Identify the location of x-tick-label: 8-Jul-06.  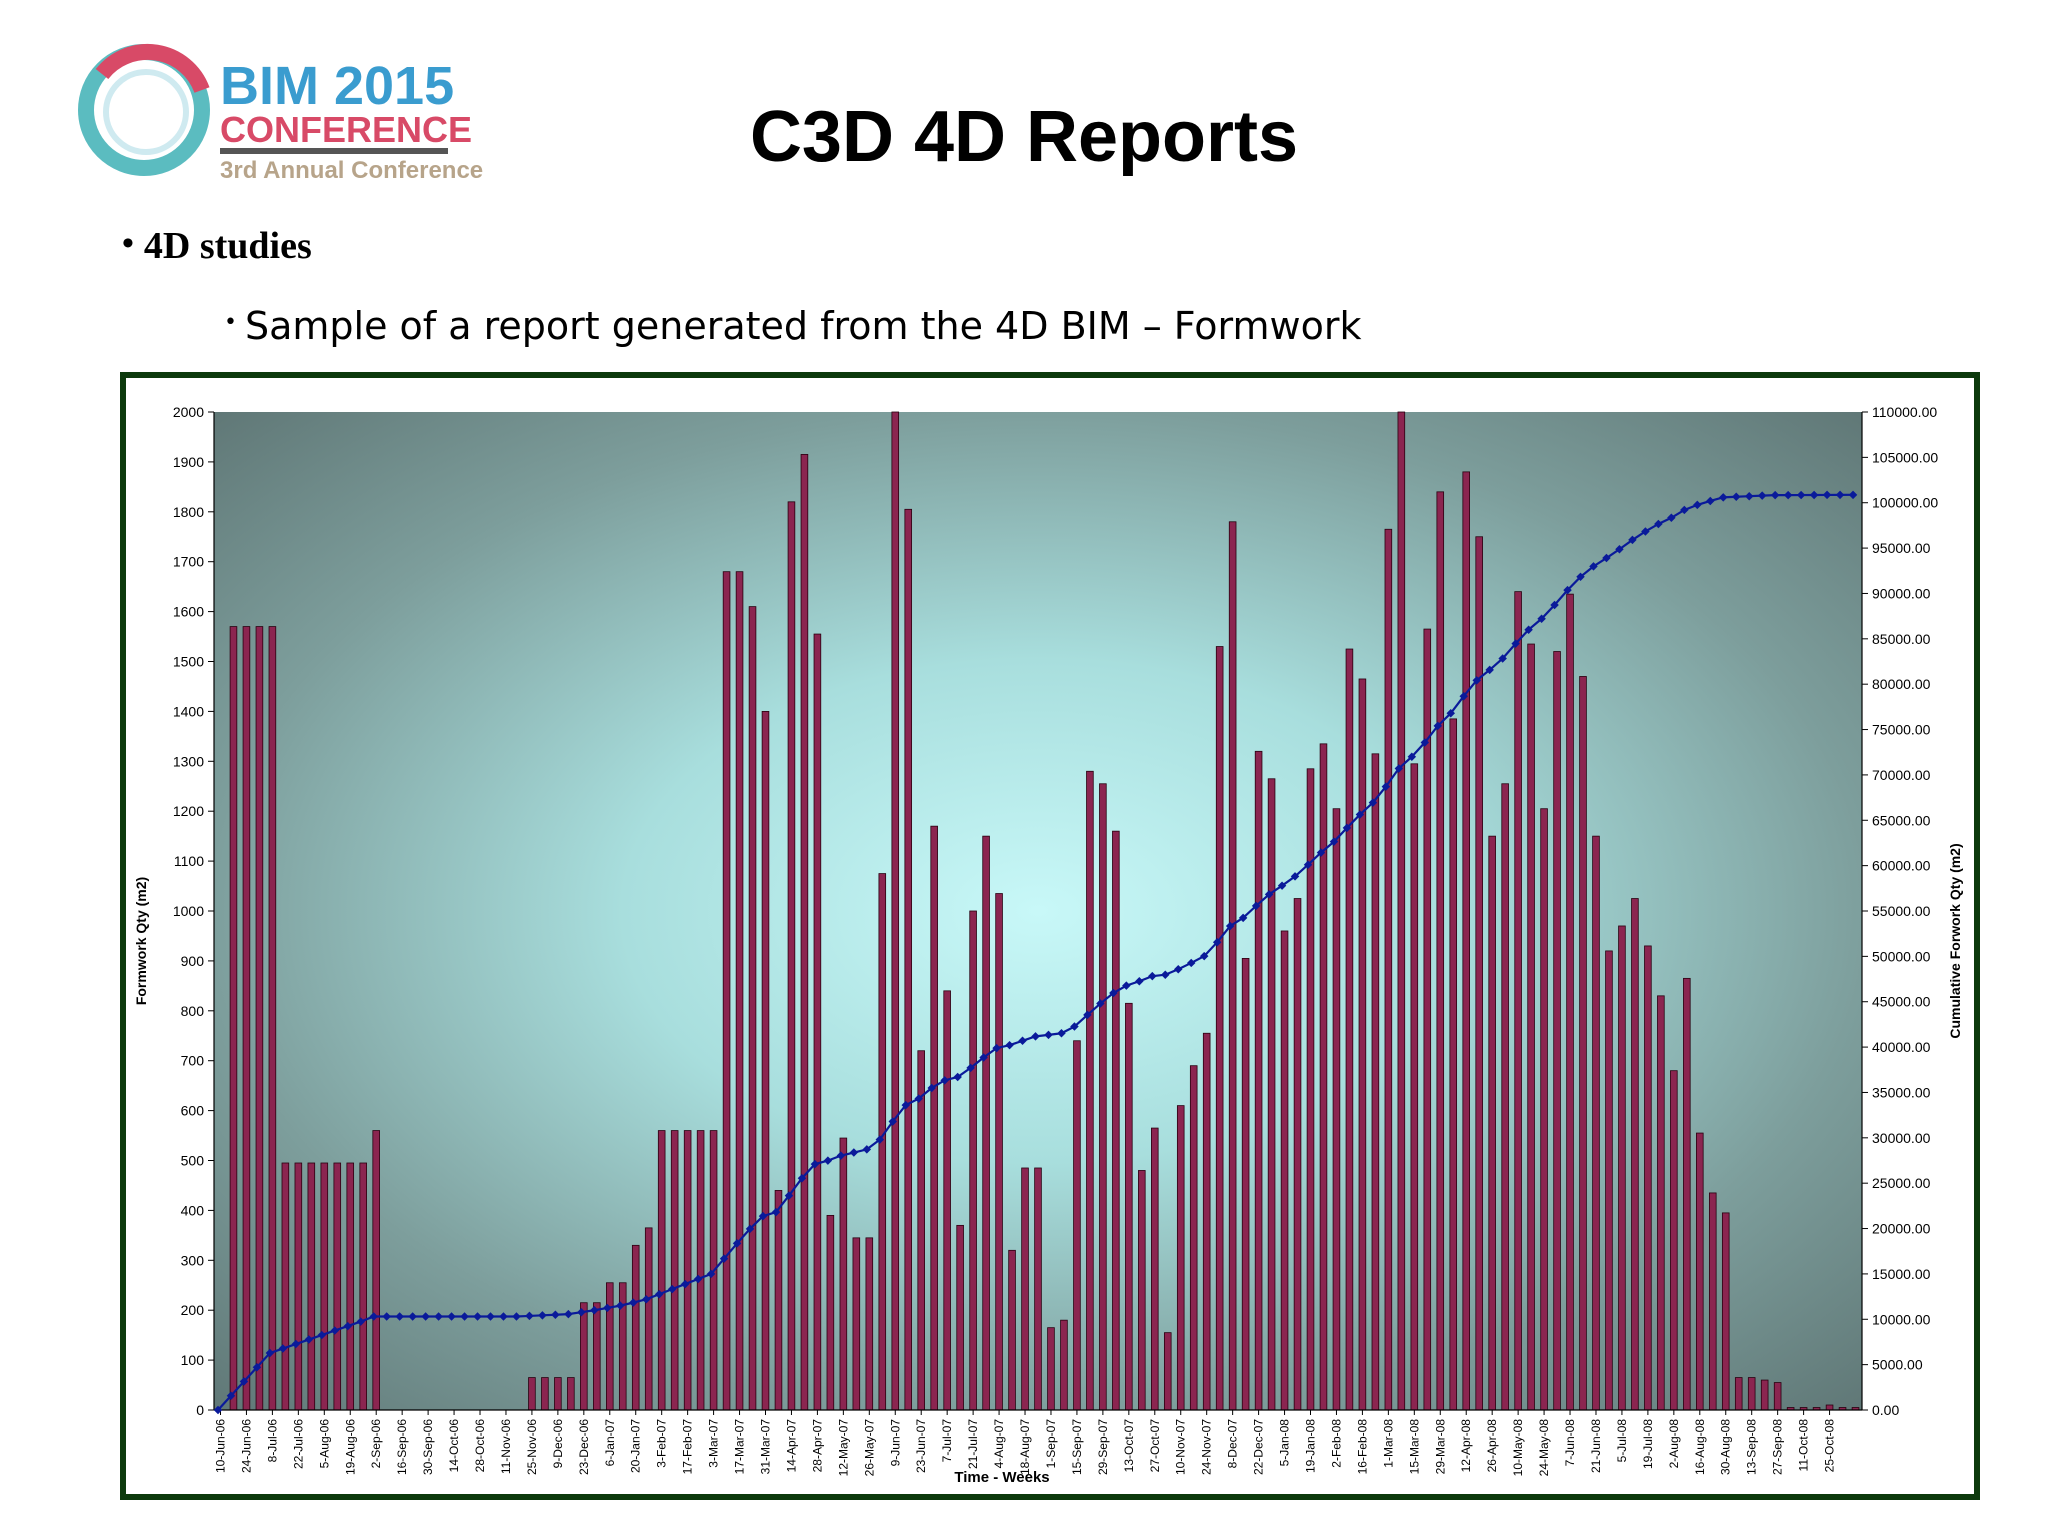
(272, 1441).